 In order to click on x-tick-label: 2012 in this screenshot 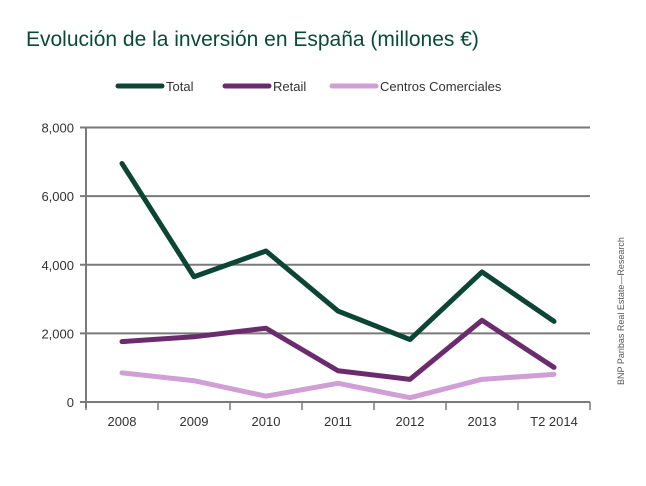, I will do `click(410, 421)`.